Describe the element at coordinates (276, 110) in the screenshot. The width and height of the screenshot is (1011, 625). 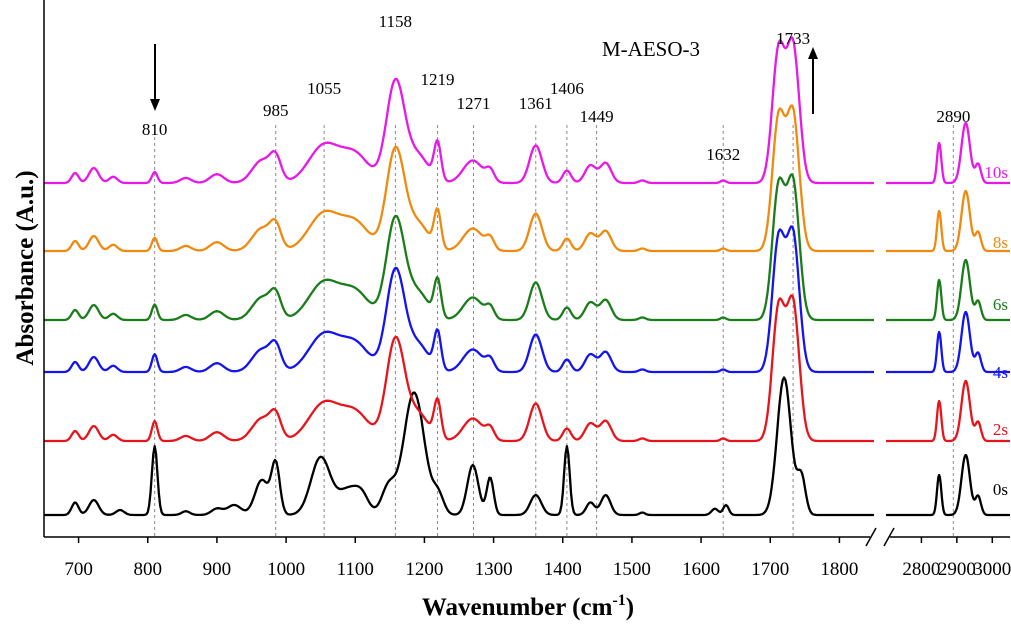
I see `peak-label-985: 985` at that location.